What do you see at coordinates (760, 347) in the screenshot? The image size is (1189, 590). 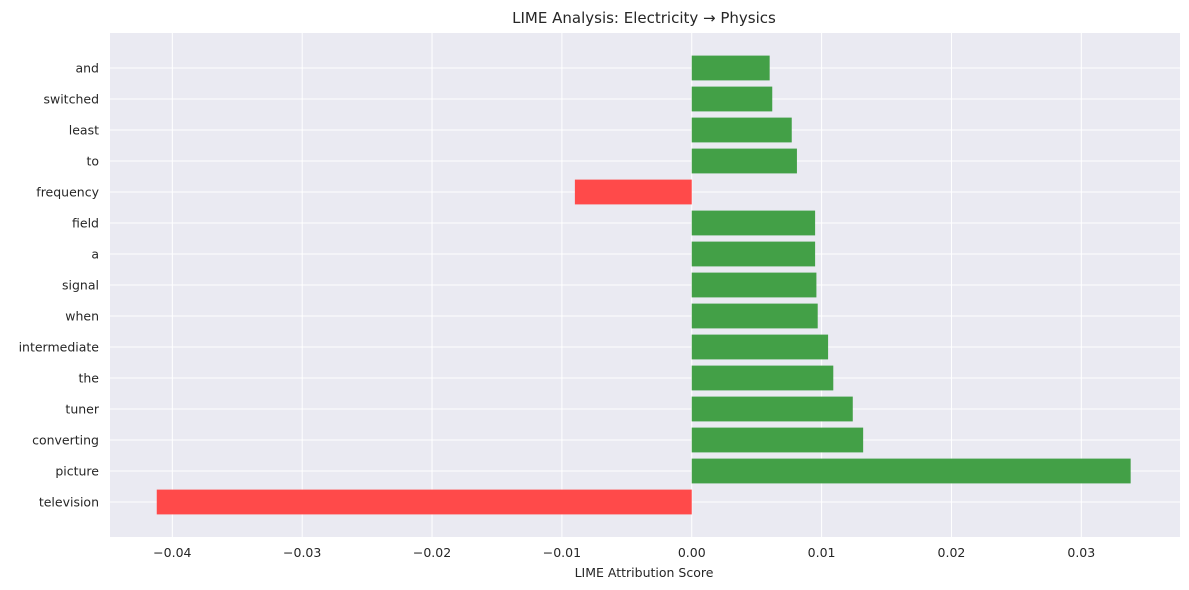 I see `bar-intermediate` at bounding box center [760, 347].